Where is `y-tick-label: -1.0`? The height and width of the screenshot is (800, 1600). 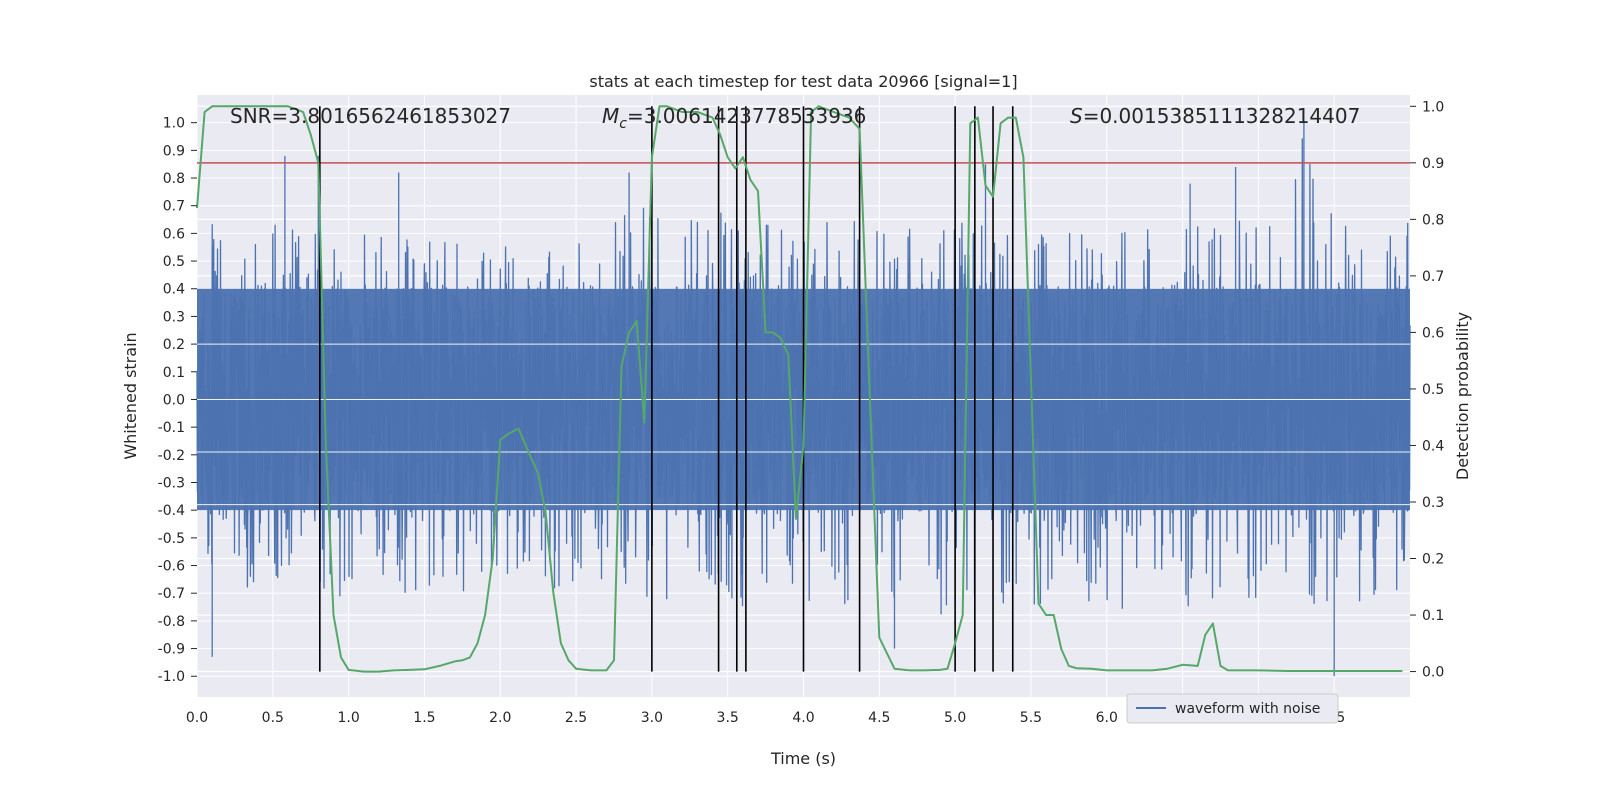
y-tick-label: -1.0 is located at coordinates (171, 677).